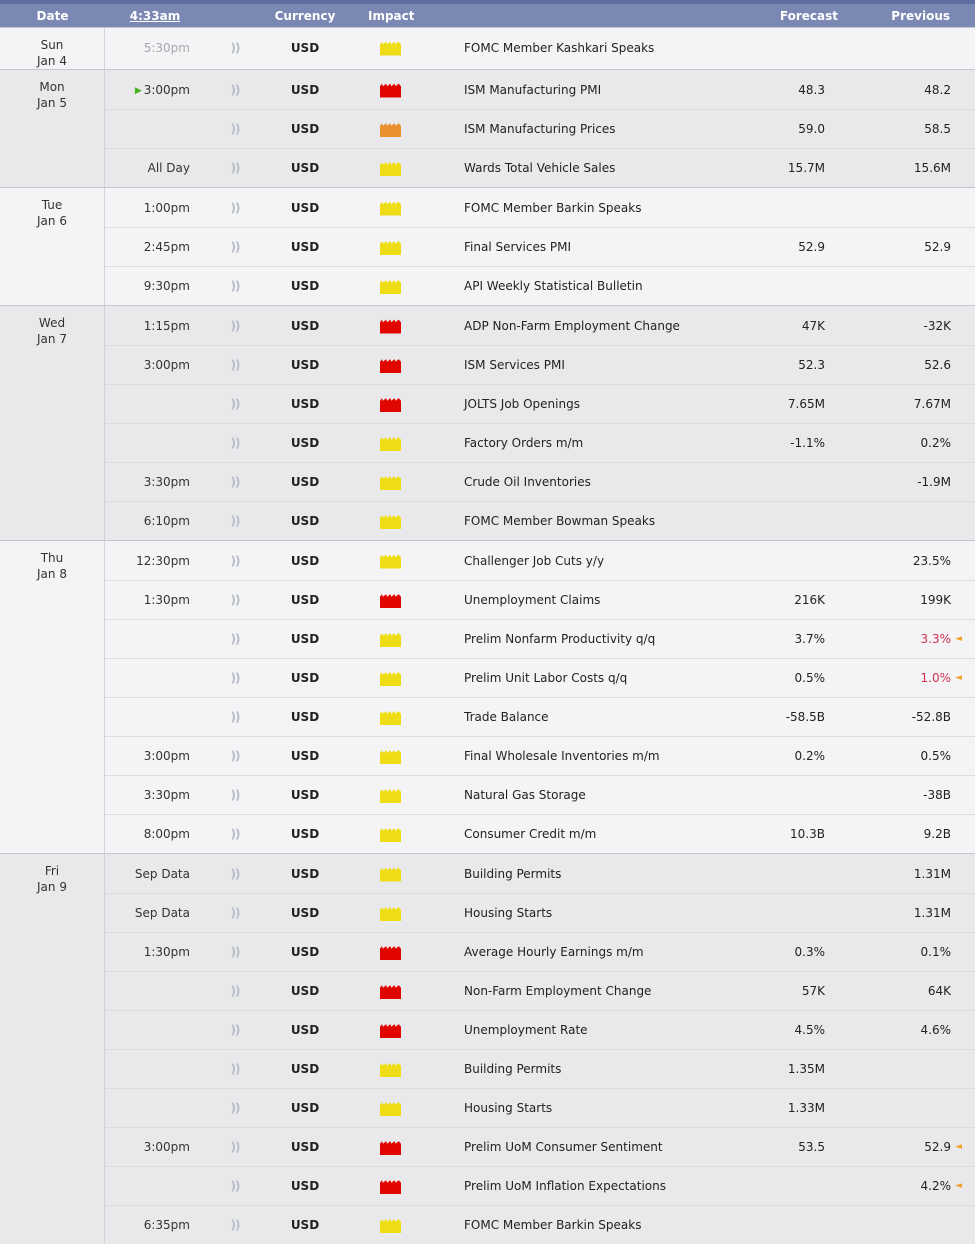 This screenshot has width=975, height=1244. Describe the element at coordinates (540, 833) in the screenshot. I see `calendar-row: 8:00pm)) USD Consumer Credit m/m 10.3B 9.2B` at that location.